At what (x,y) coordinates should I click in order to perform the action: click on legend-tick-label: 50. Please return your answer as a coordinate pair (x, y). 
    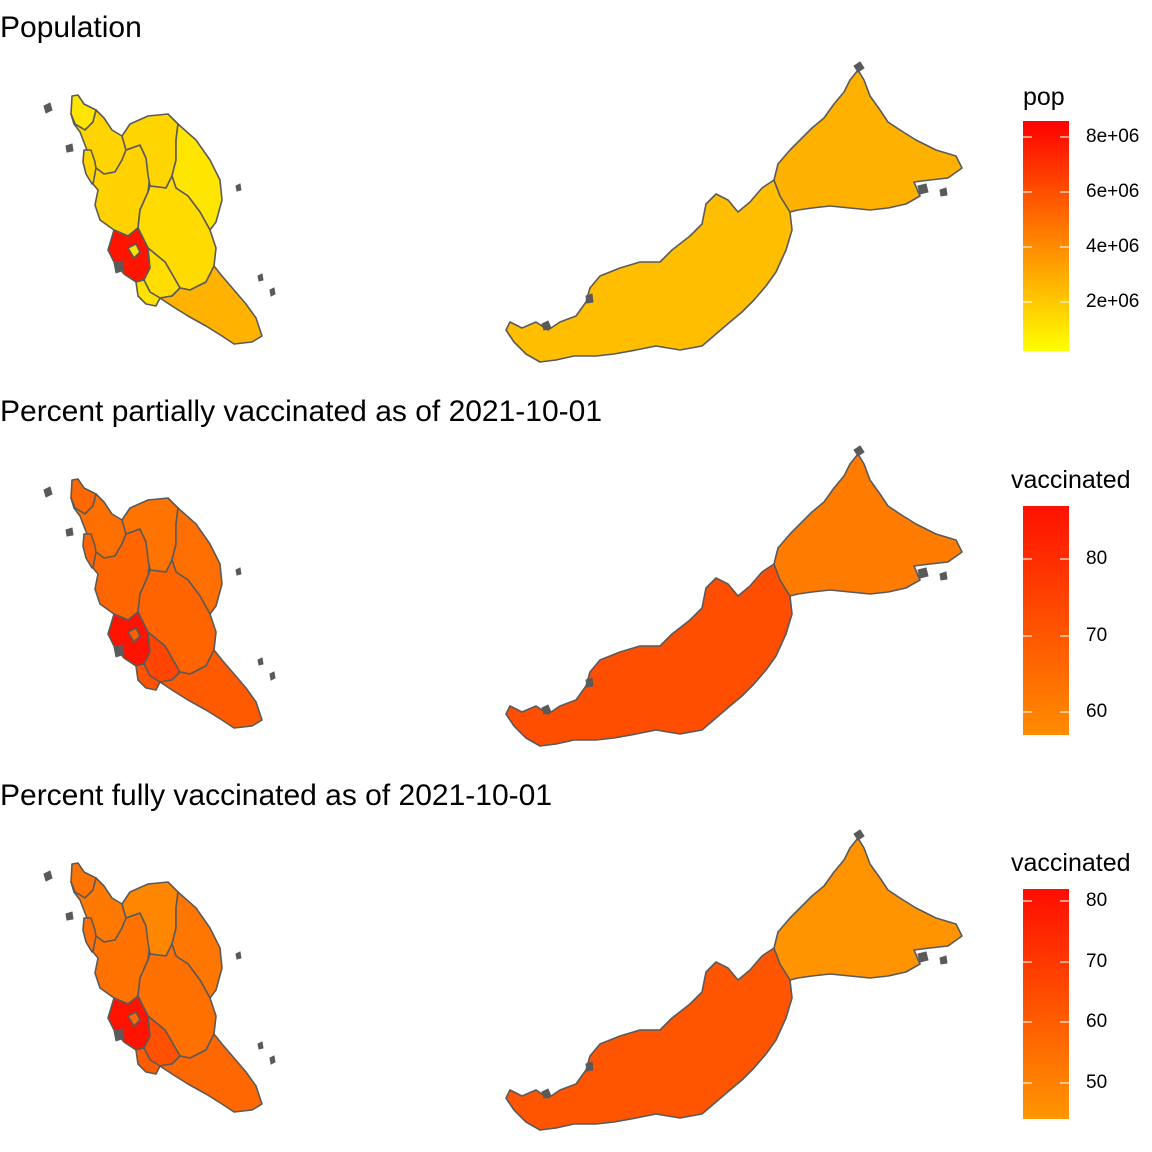
    Looking at the image, I should click on (1097, 1082).